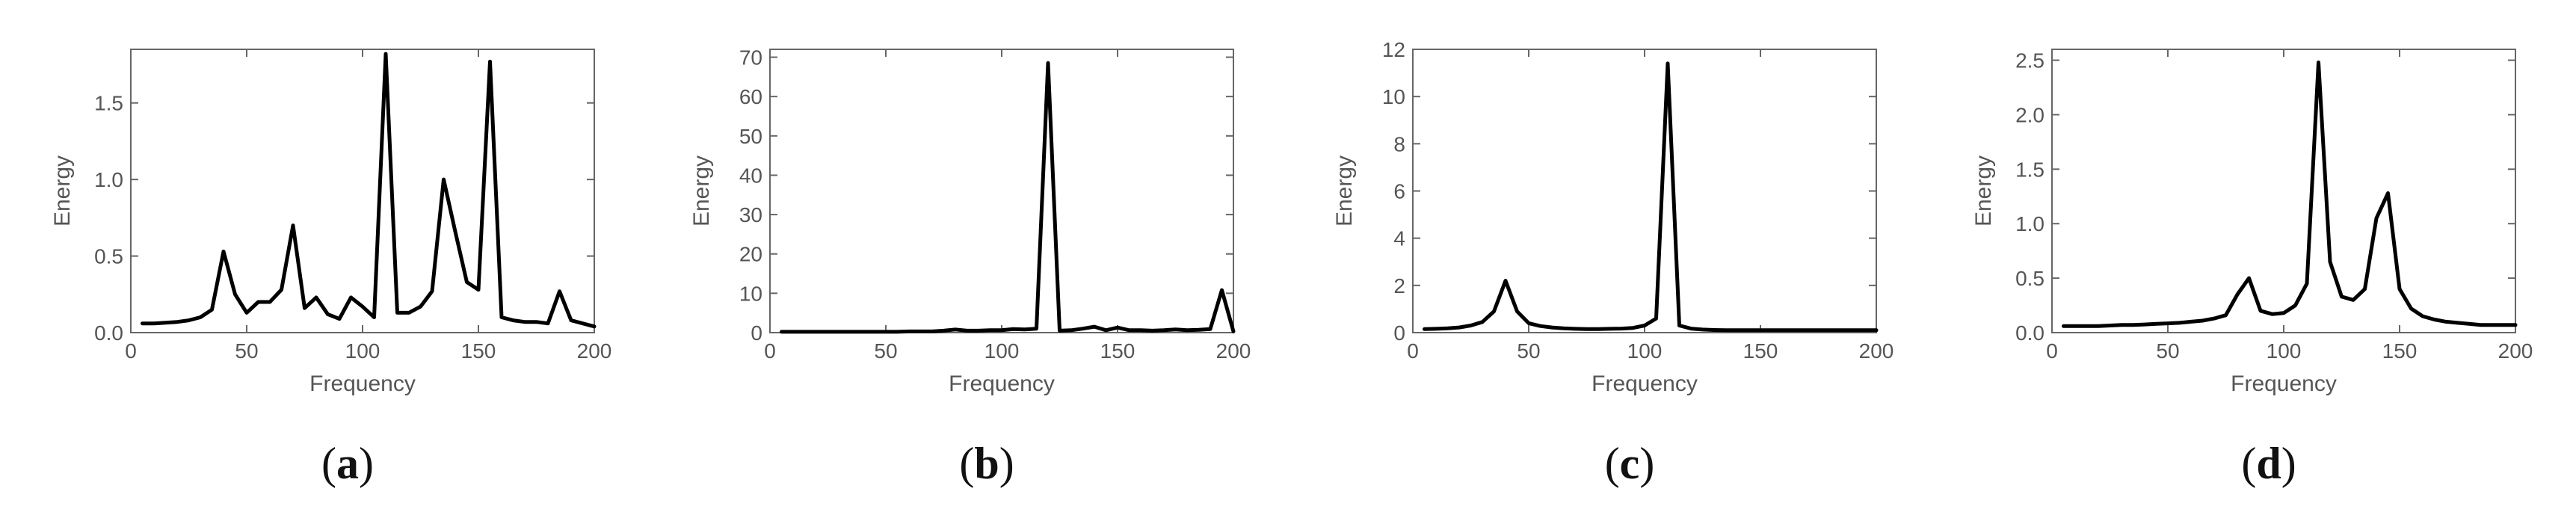 The height and width of the screenshot is (515, 2576). What do you see at coordinates (1399, 238) in the screenshot?
I see `y-tick-label: 4` at bounding box center [1399, 238].